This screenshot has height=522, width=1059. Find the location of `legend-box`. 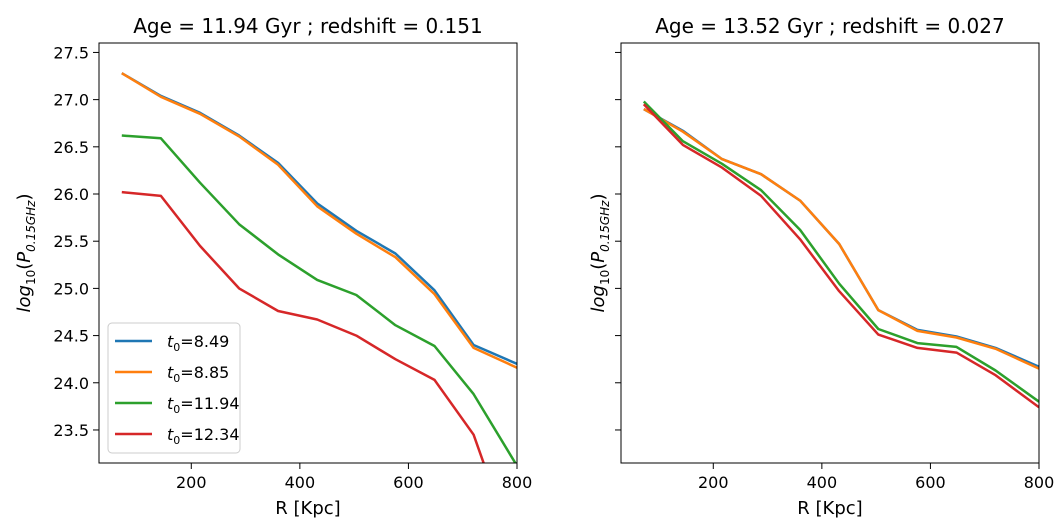

legend-box is located at coordinates (174, 388).